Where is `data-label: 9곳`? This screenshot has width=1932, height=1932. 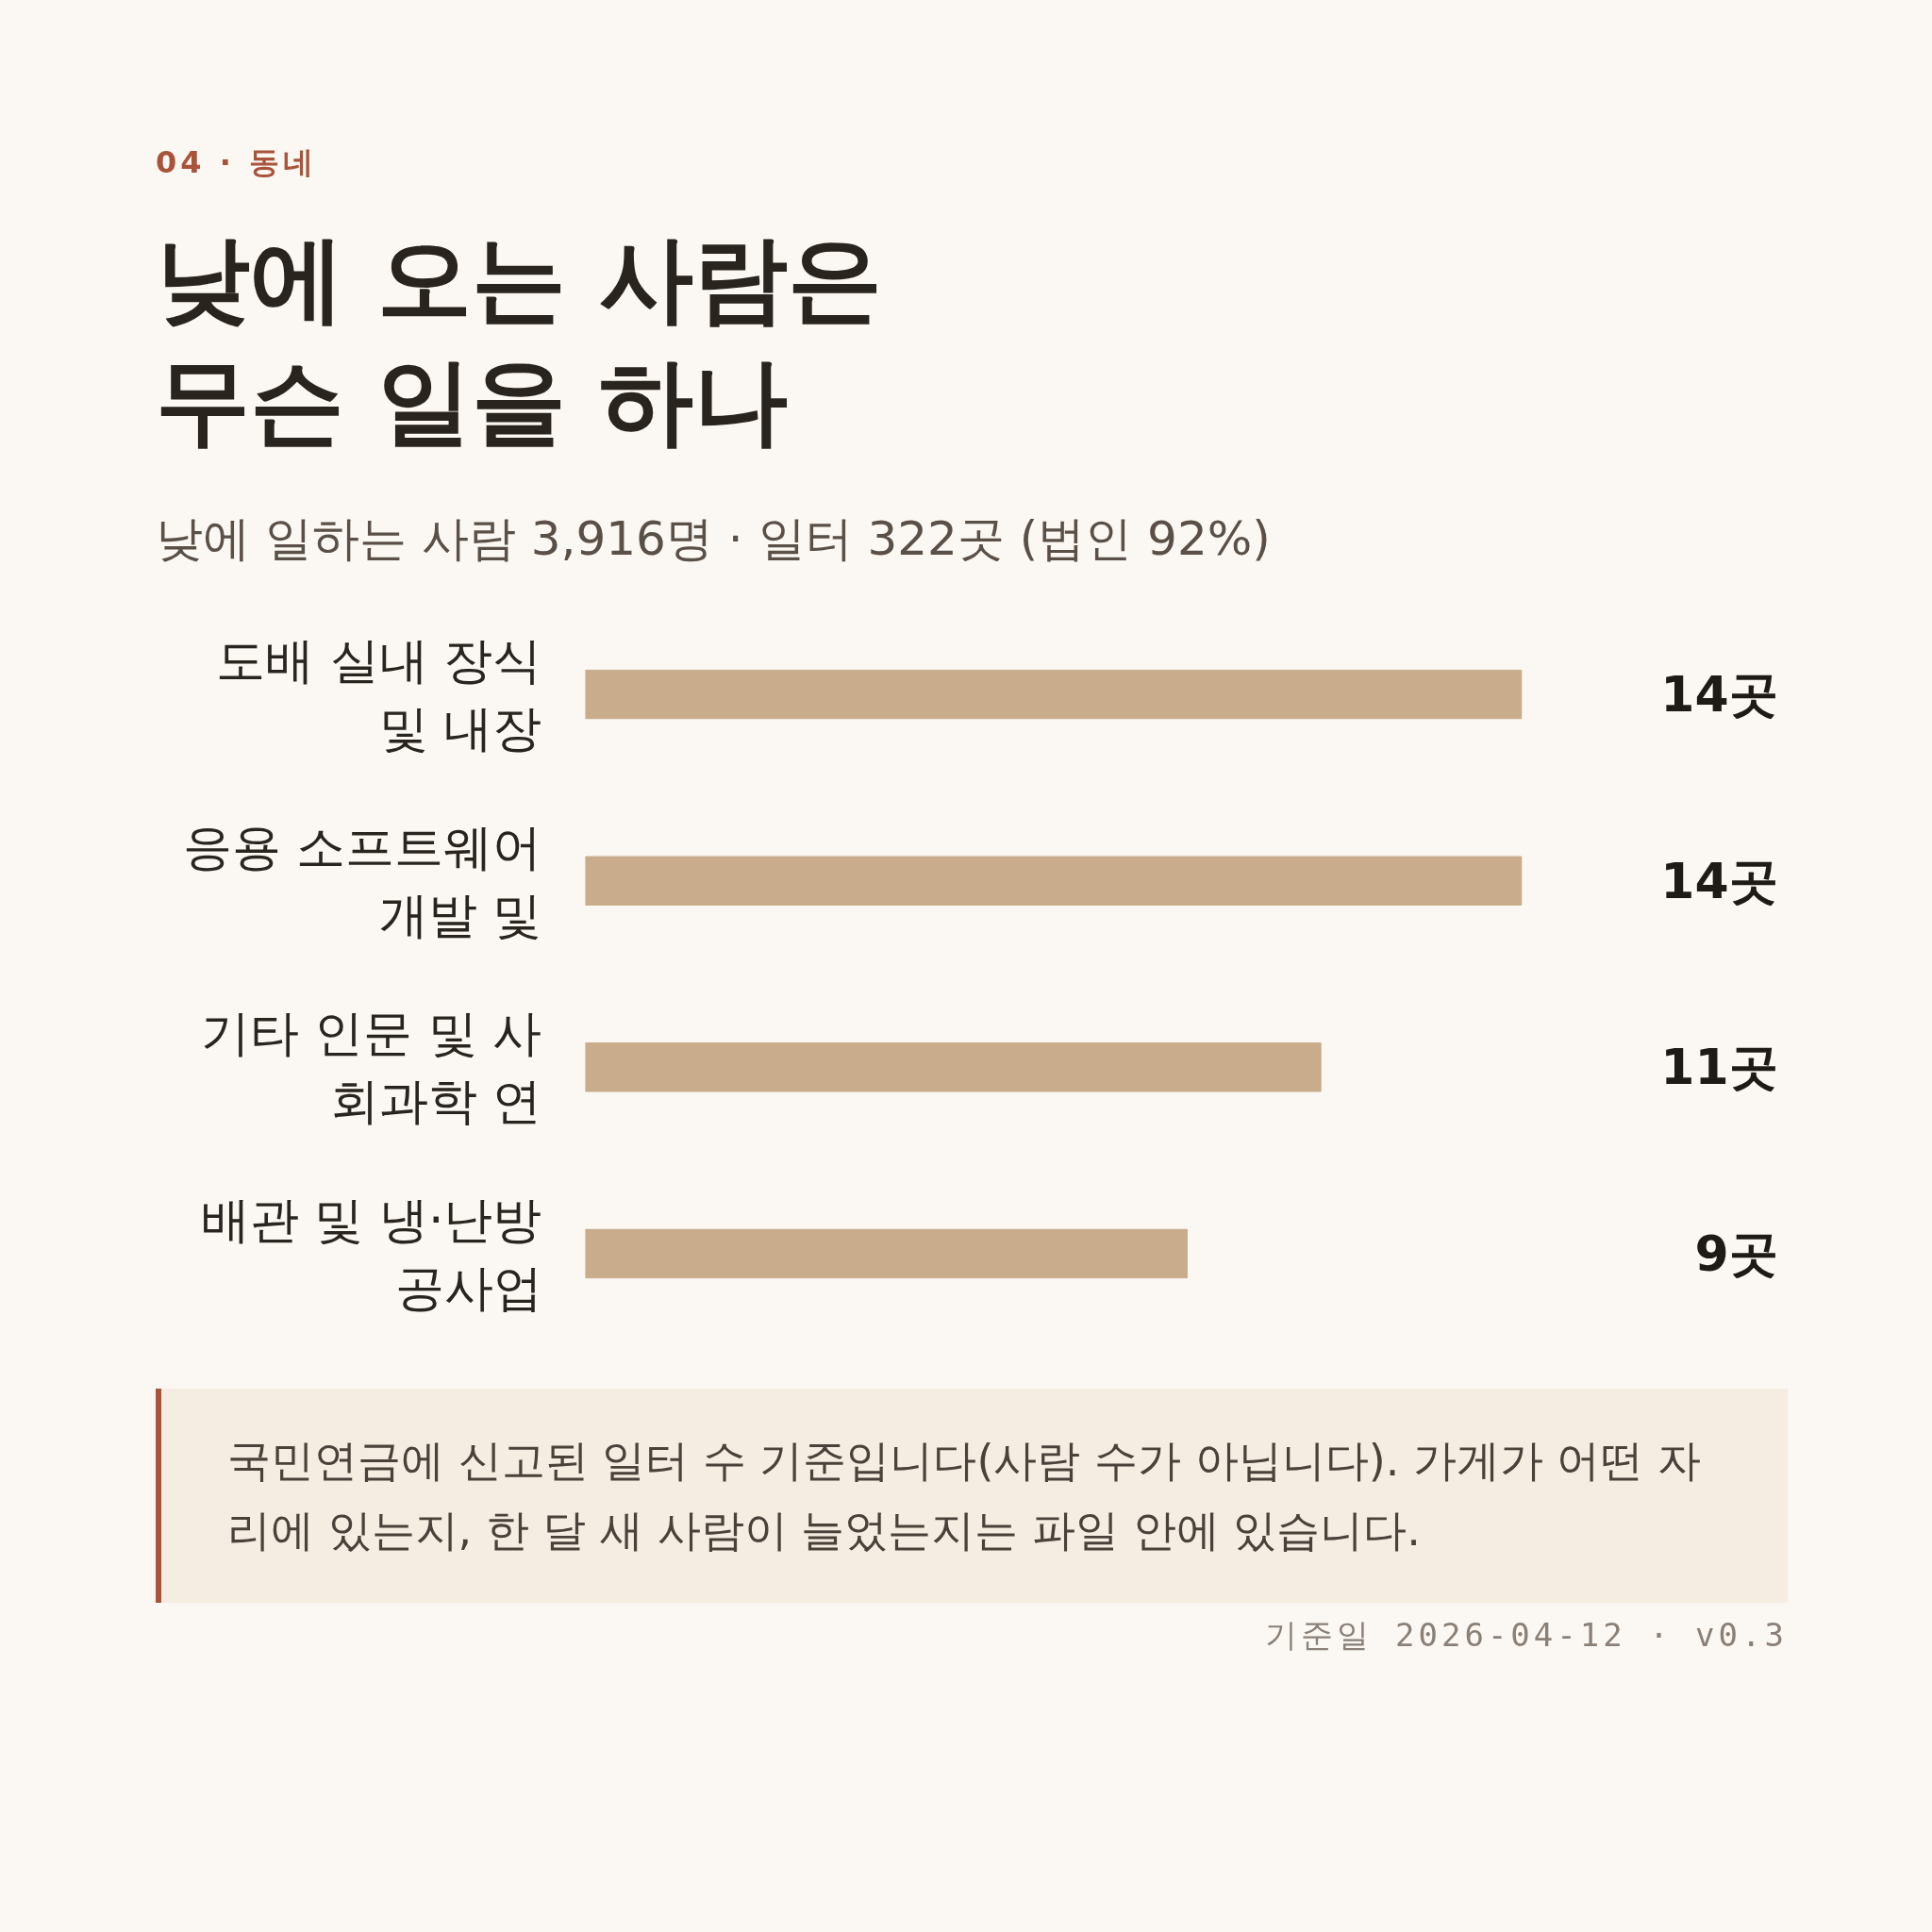 data-label: 9곳 is located at coordinates (1736, 1254).